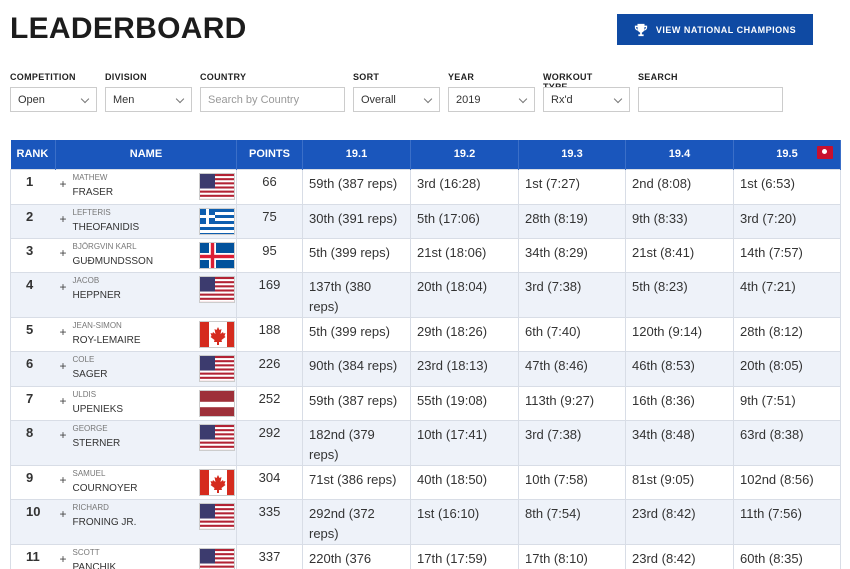  I want to click on view-national-champions-button: VIEW NATIONAL CHAMPIONS, so click(715, 29).